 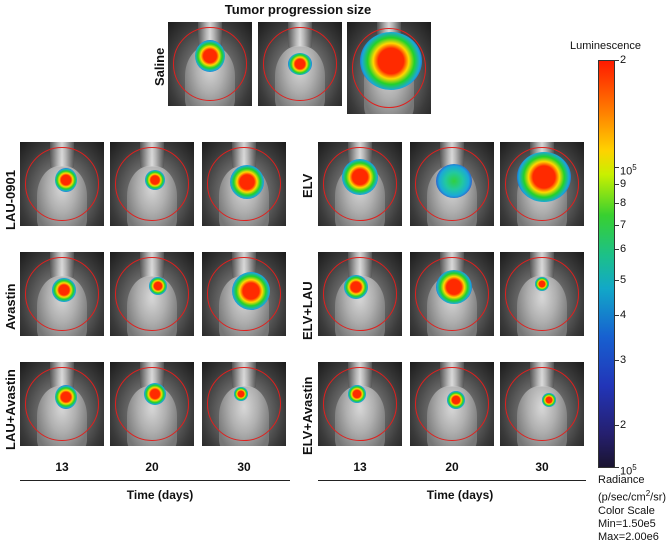 What do you see at coordinates (605, 46) in the screenshot?
I see `colorbar-title: Luminescence` at bounding box center [605, 46].